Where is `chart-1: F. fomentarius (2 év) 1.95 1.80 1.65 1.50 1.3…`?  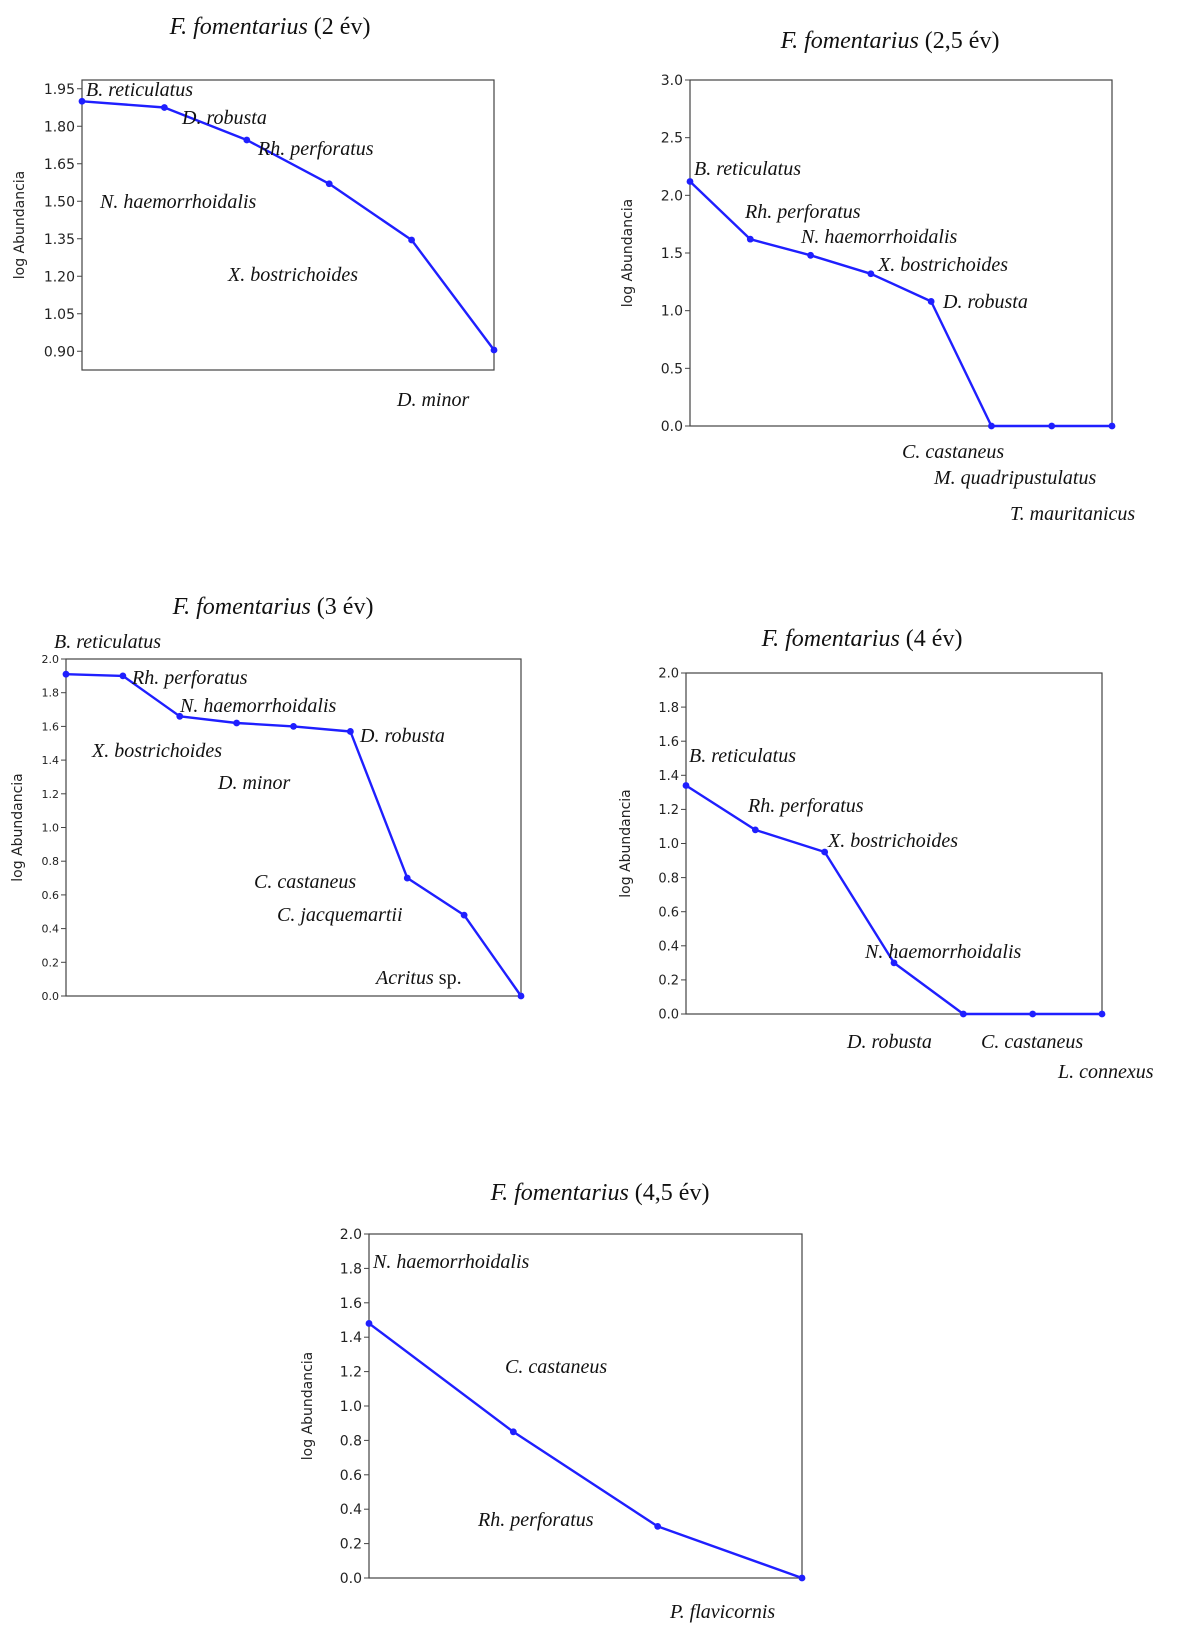
chart-1: F. fomentarius (2 év) 1.95 1.80 1.65 1.50 1.3… is located at coordinates (255, 212).